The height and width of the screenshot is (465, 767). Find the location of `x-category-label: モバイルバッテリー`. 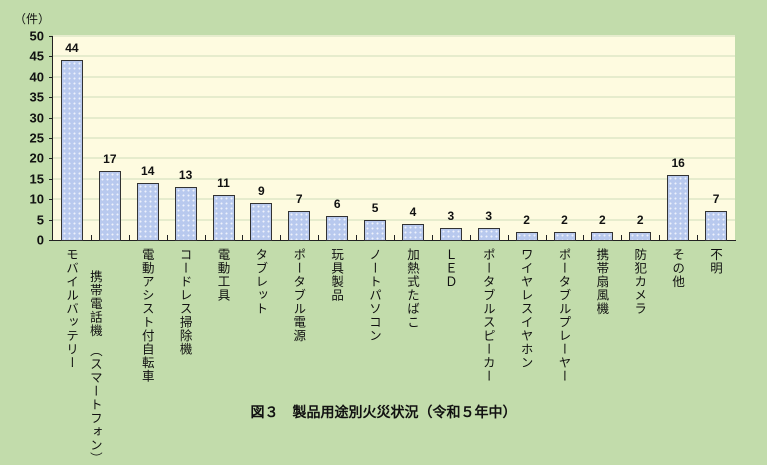

x-category-label: モバイルバッテリー is located at coordinates (71, 309).